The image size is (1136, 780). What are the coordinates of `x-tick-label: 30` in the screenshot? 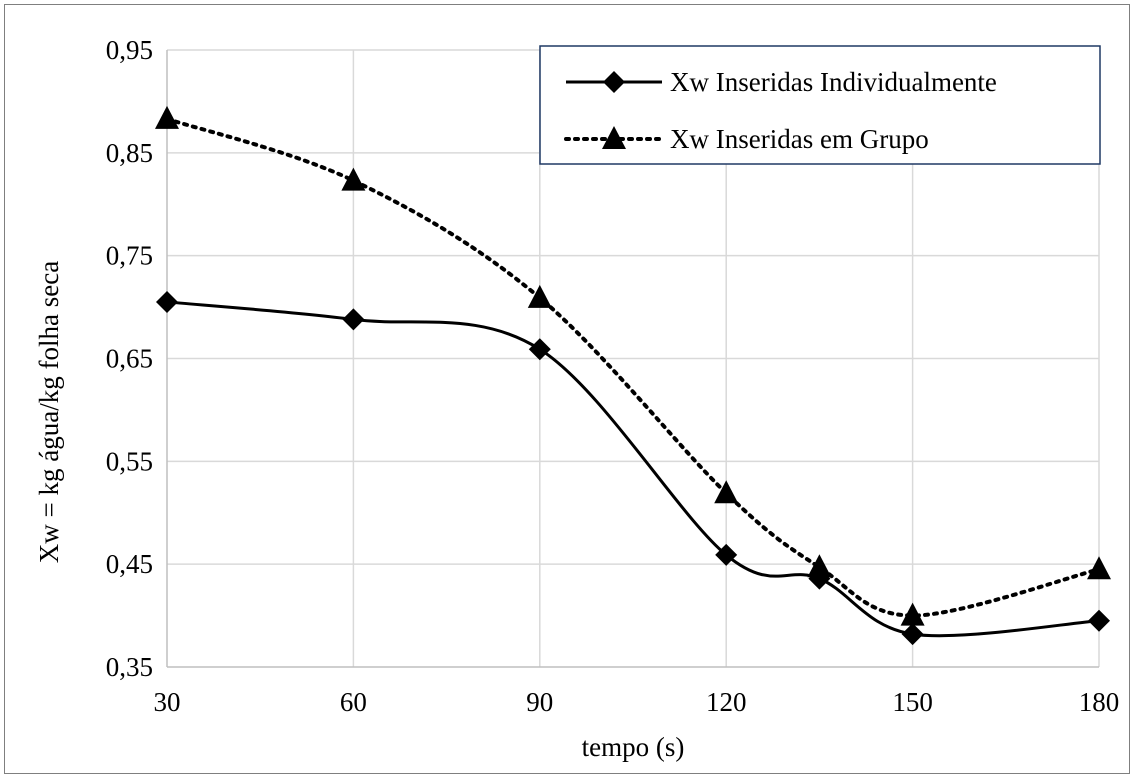 It's located at (167, 702).